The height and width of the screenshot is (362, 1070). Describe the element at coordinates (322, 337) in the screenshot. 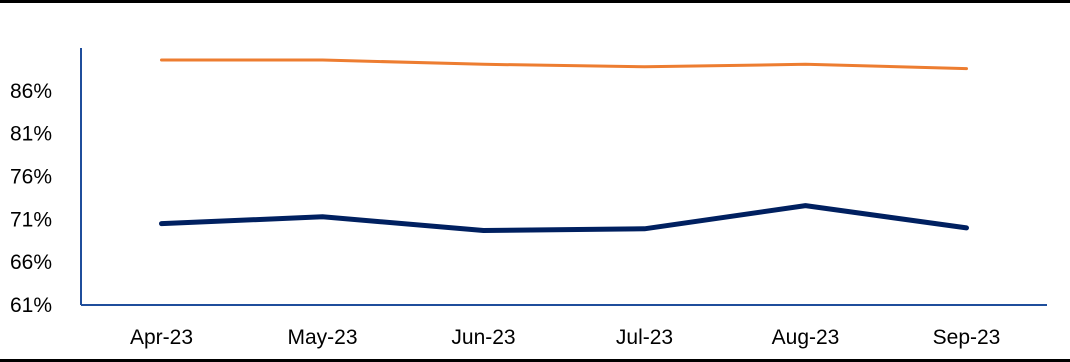

I see `x-tick-label: May-23` at that location.